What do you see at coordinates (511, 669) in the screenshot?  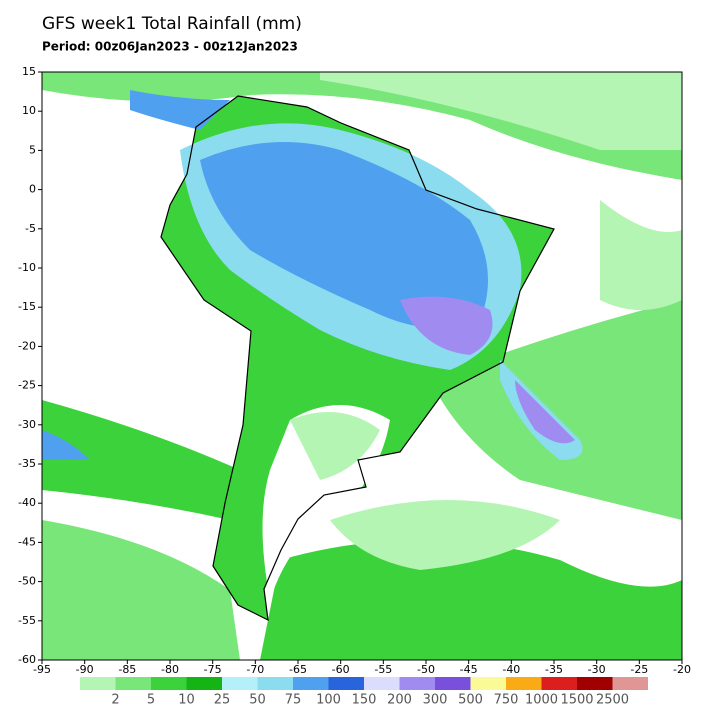 I see `x-tick-label: -40` at bounding box center [511, 669].